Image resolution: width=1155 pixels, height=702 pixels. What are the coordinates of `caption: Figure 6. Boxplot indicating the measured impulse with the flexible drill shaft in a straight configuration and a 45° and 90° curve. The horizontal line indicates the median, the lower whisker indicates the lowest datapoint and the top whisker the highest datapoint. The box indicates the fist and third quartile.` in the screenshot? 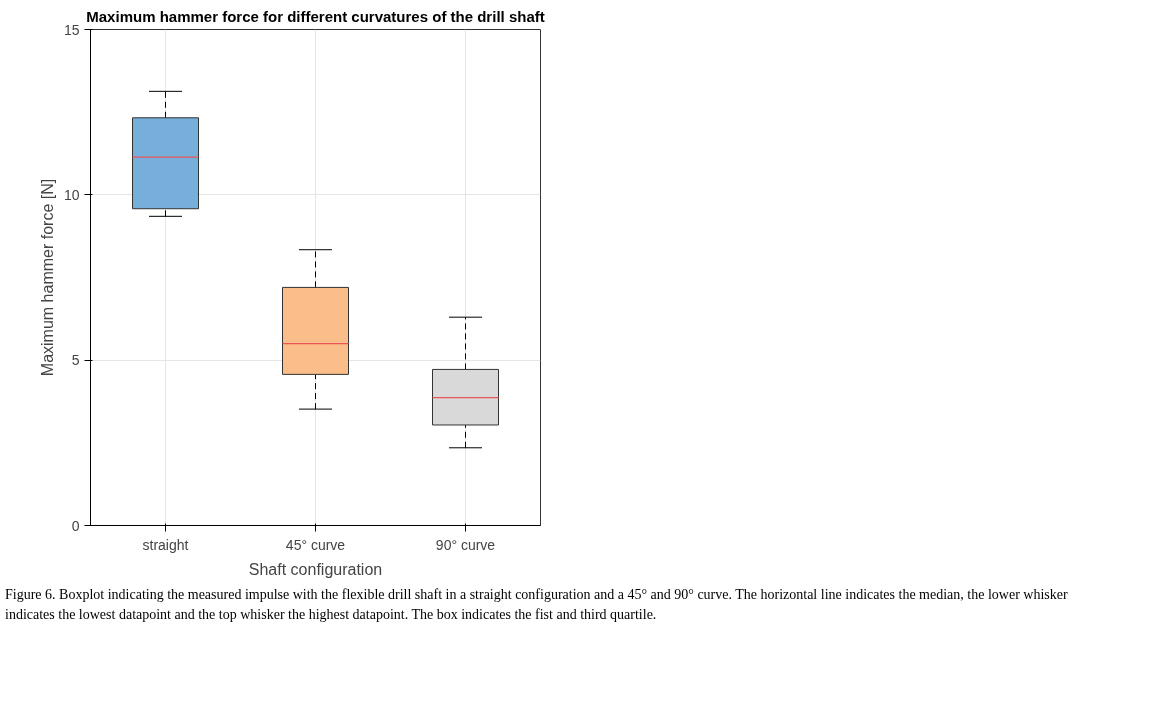 It's located at (537, 605).